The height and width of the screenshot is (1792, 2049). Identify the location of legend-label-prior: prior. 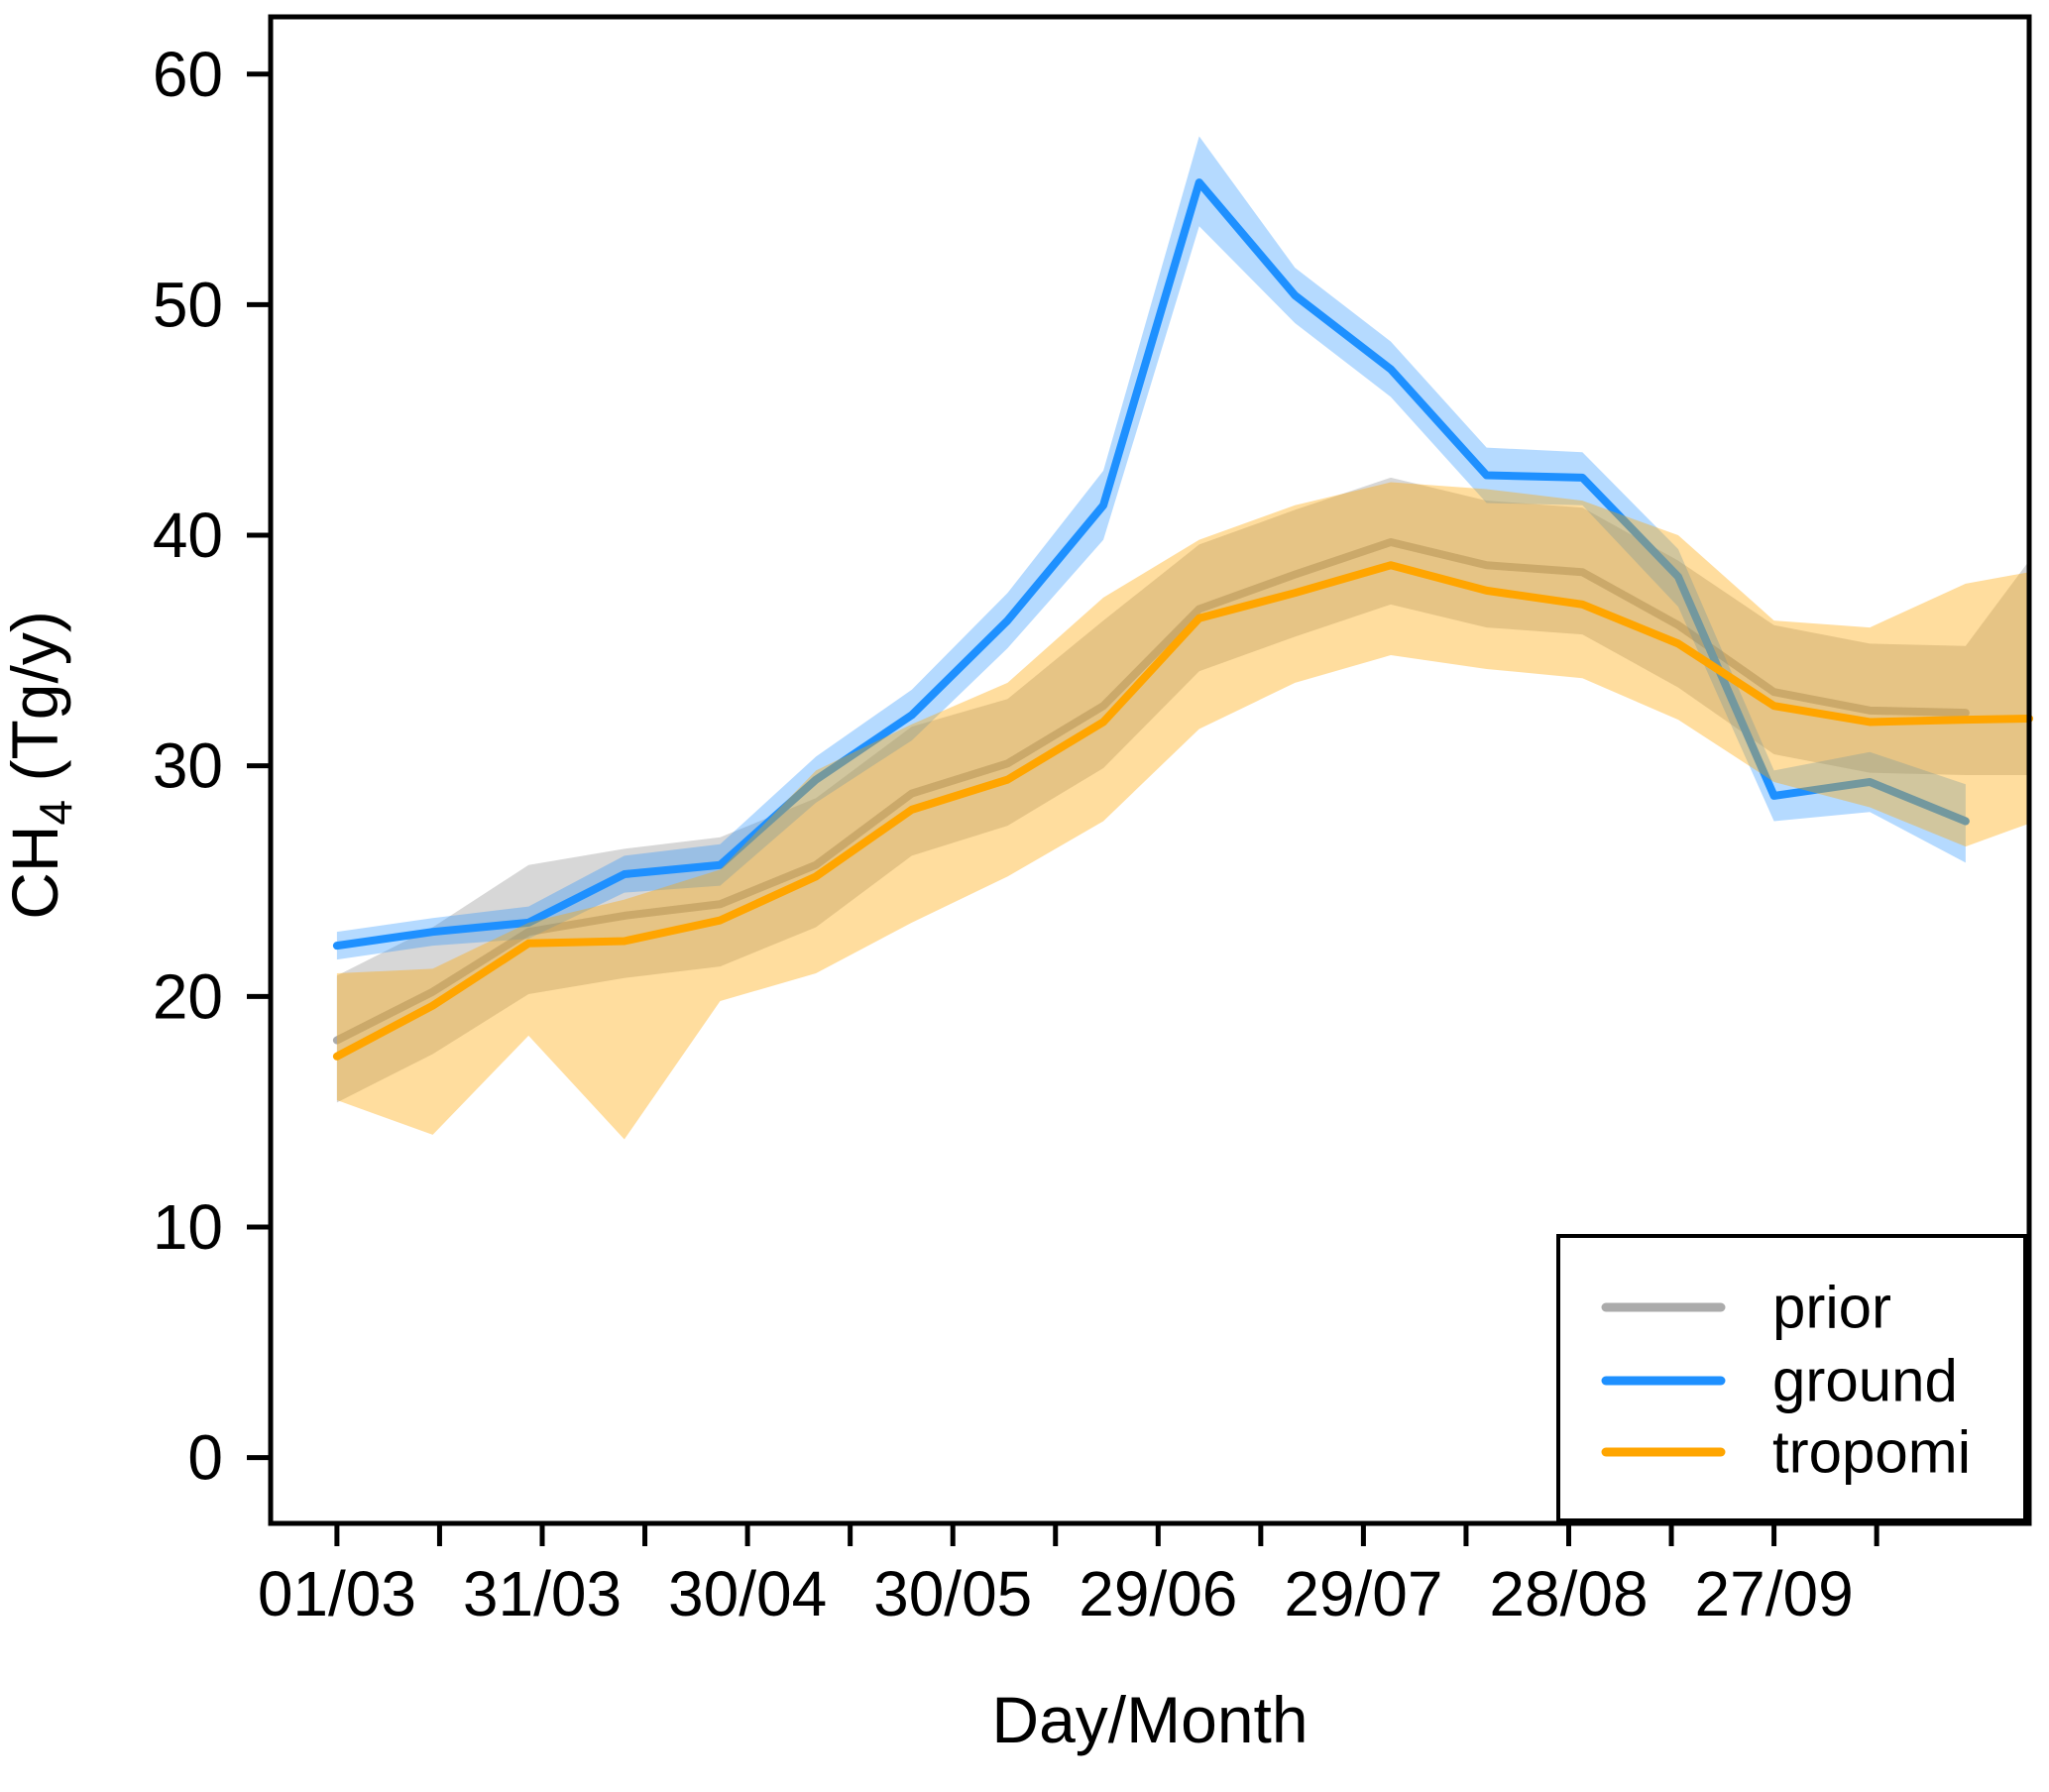
(1831, 1308).